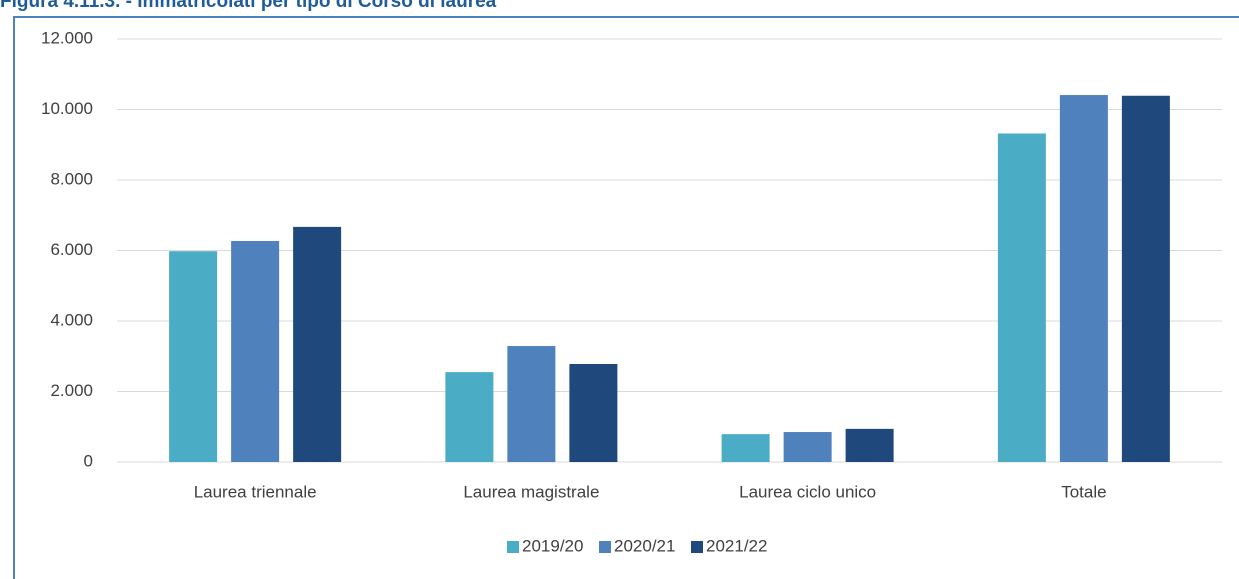 The image size is (1239, 579). Describe the element at coordinates (255, 491) in the screenshot. I see `x-tick-label: Laurea triennale` at that location.